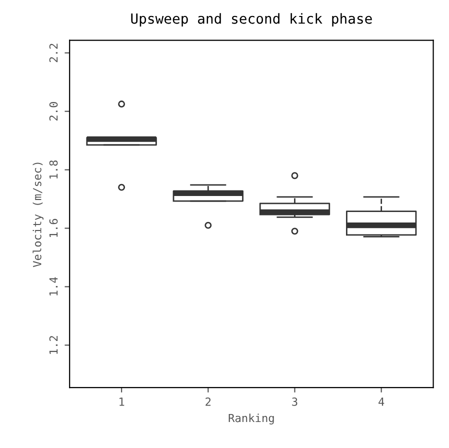 This screenshot has width=449, height=448. I want to click on x-tick-label: 2, so click(208, 401).